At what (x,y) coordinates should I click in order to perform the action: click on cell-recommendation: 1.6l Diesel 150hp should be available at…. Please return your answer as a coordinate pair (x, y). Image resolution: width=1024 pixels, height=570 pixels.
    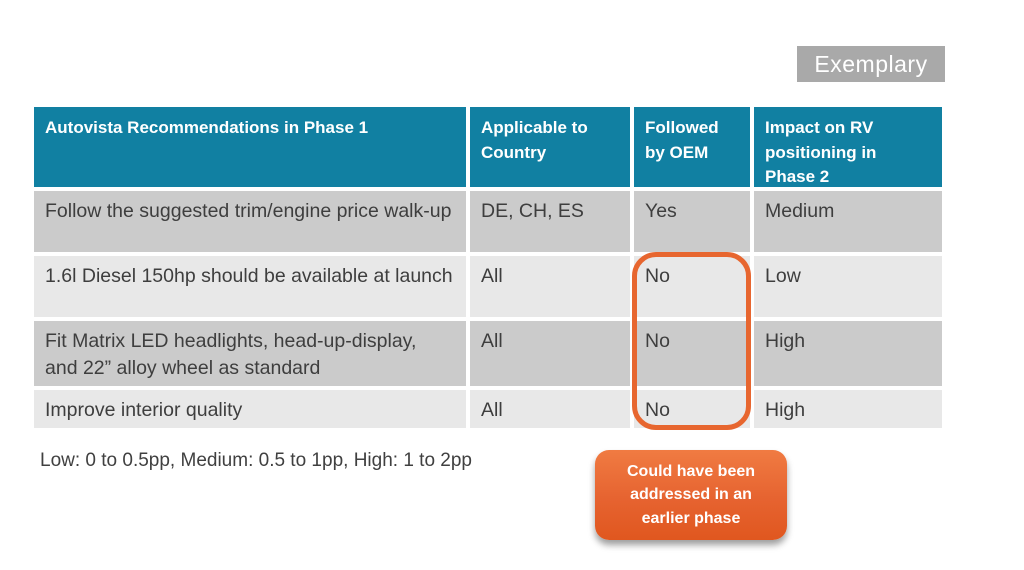
    Looking at the image, I should click on (250, 286).